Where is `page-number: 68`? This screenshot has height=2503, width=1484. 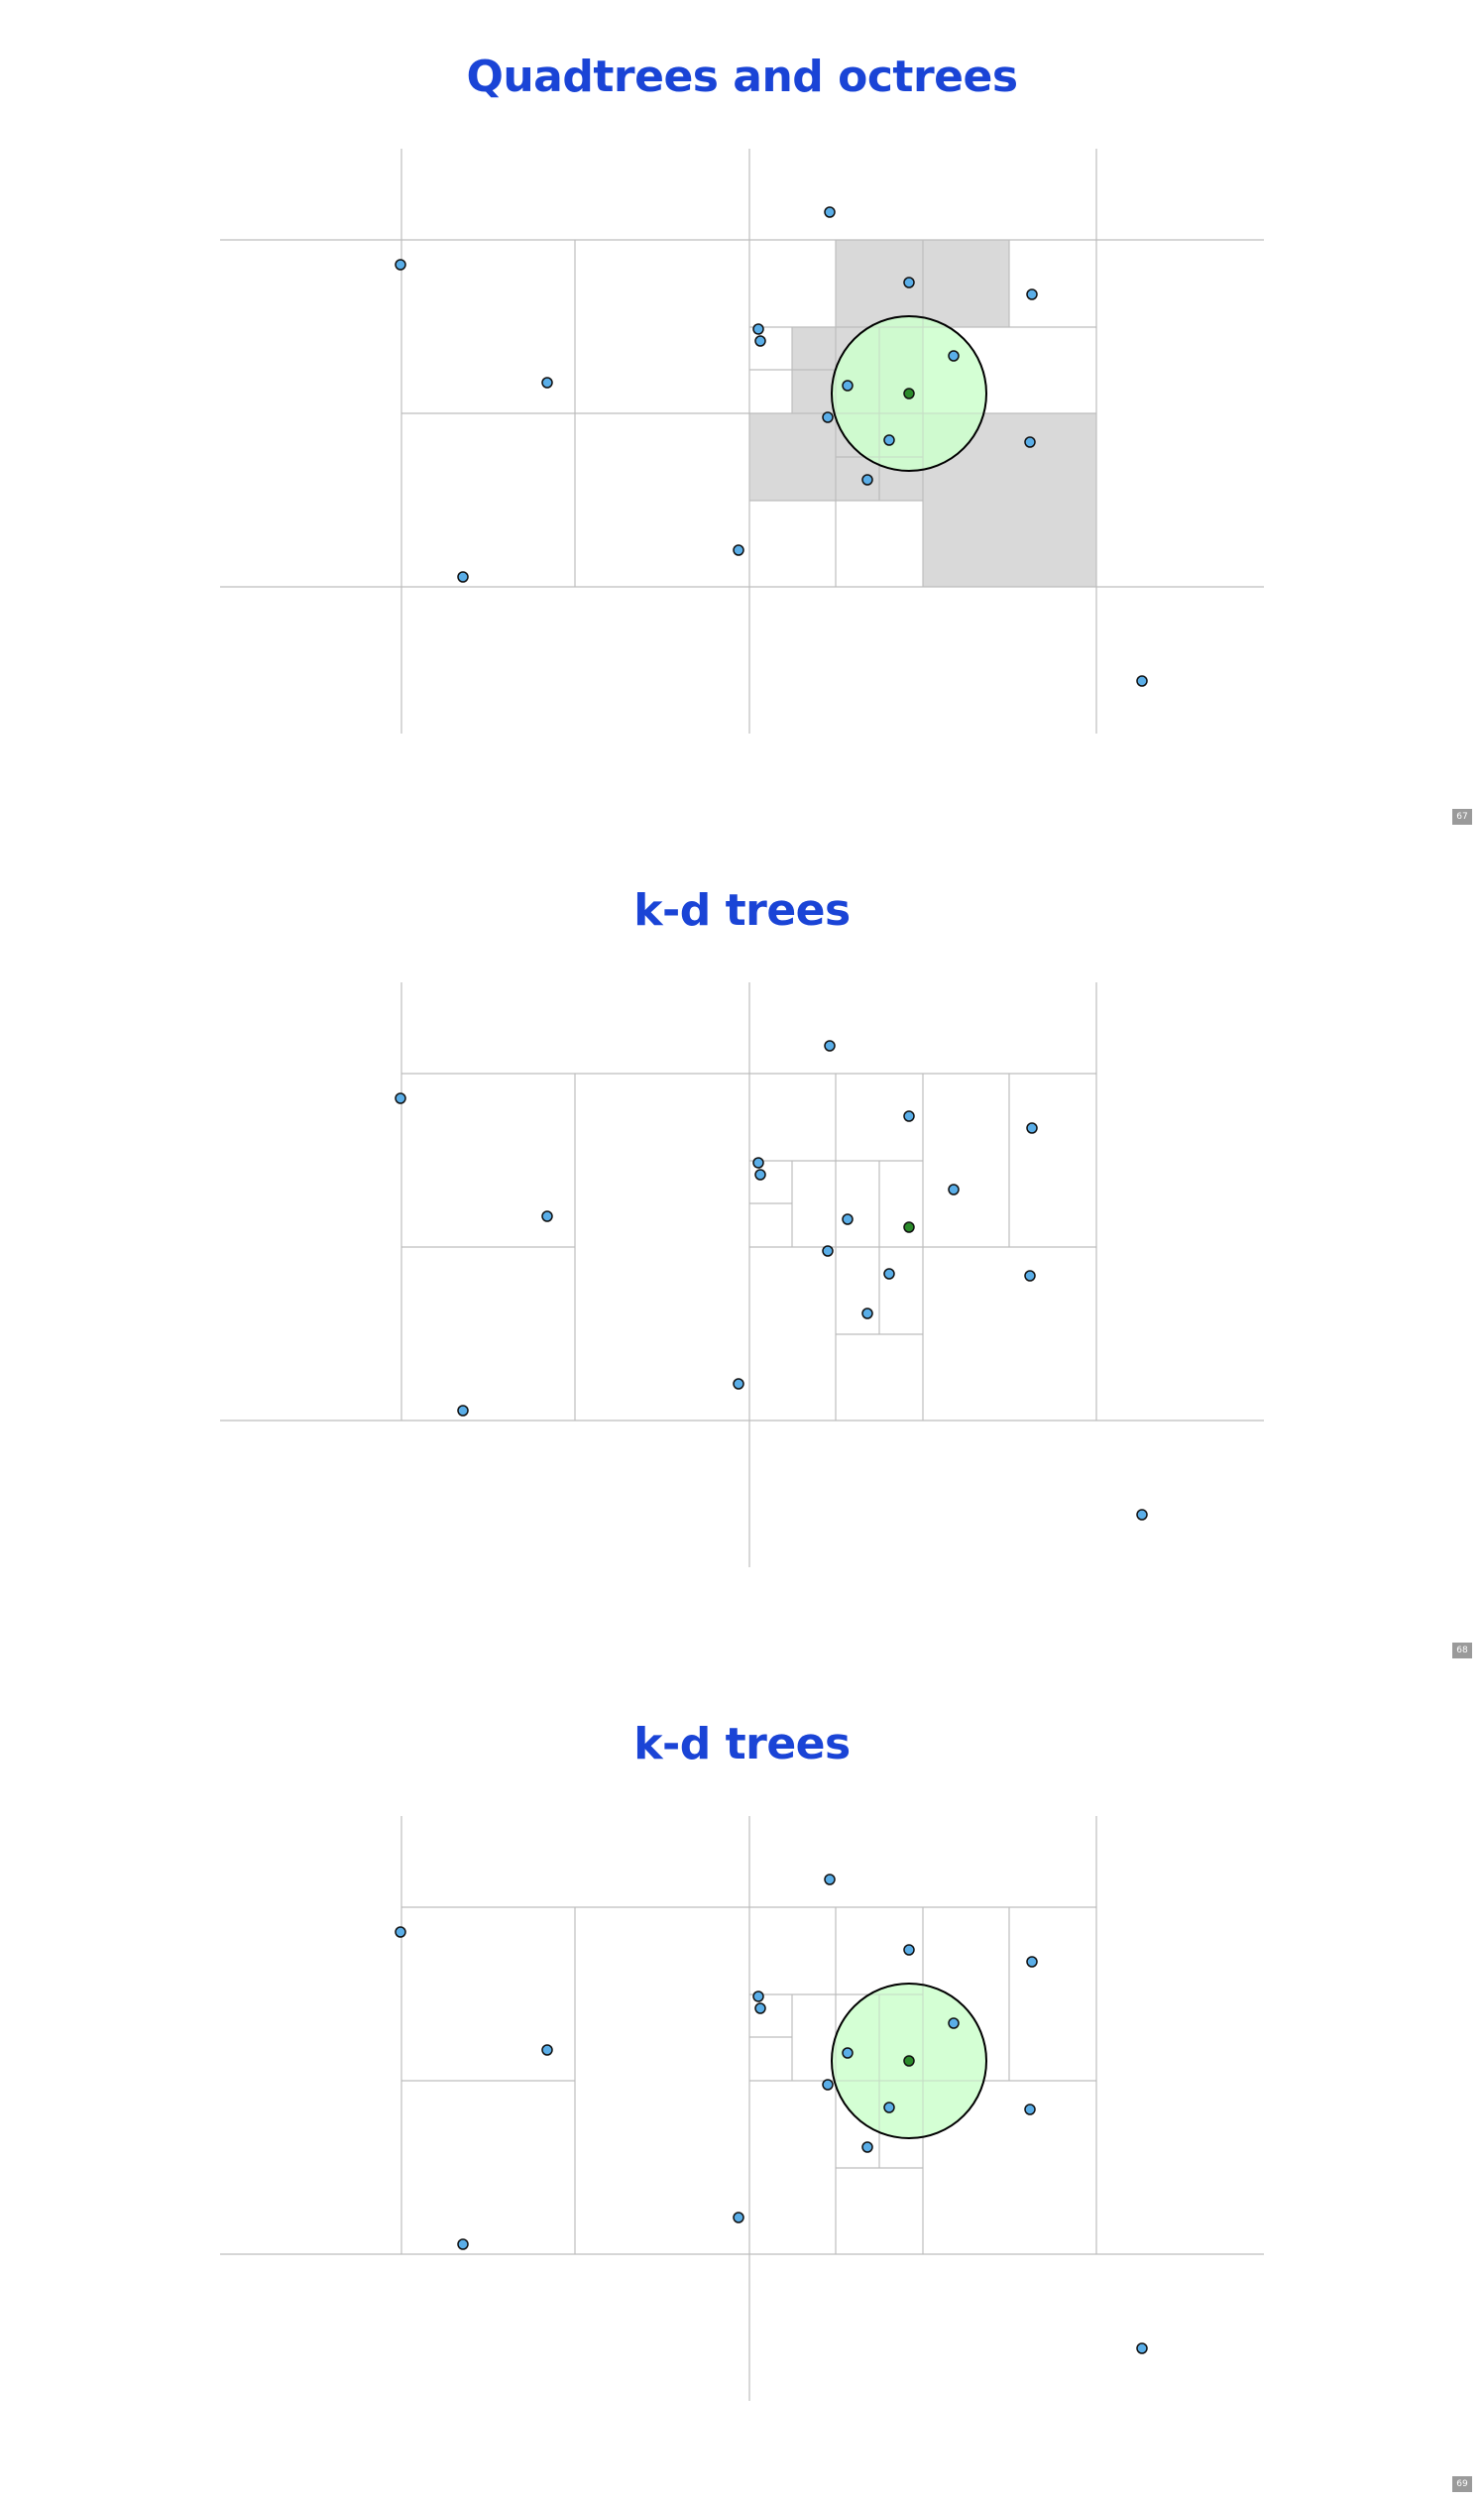
page-number: 68 is located at coordinates (1462, 1650).